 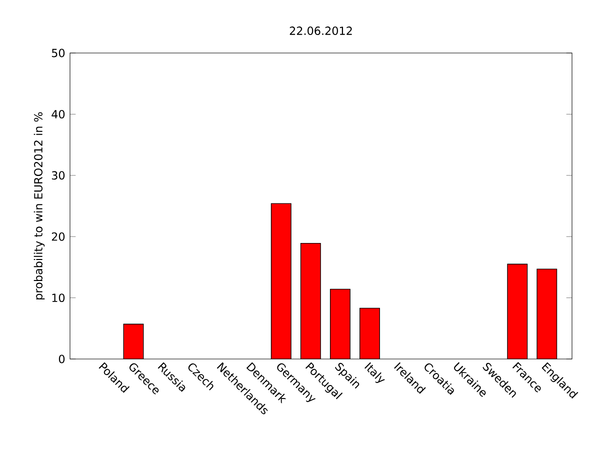 I want to click on y-tick-label: 10, so click(x=58, y=298).